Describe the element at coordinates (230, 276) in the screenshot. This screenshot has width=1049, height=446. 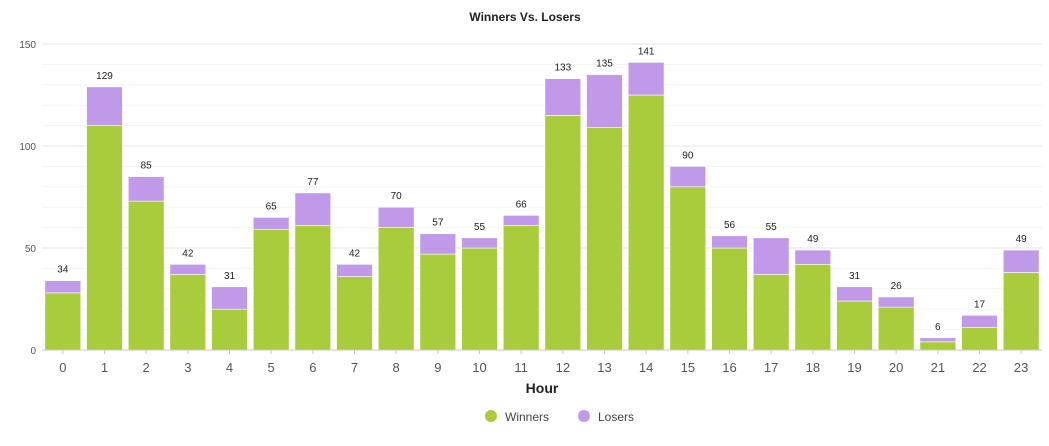
I see `total-label-4: 31` at that location.